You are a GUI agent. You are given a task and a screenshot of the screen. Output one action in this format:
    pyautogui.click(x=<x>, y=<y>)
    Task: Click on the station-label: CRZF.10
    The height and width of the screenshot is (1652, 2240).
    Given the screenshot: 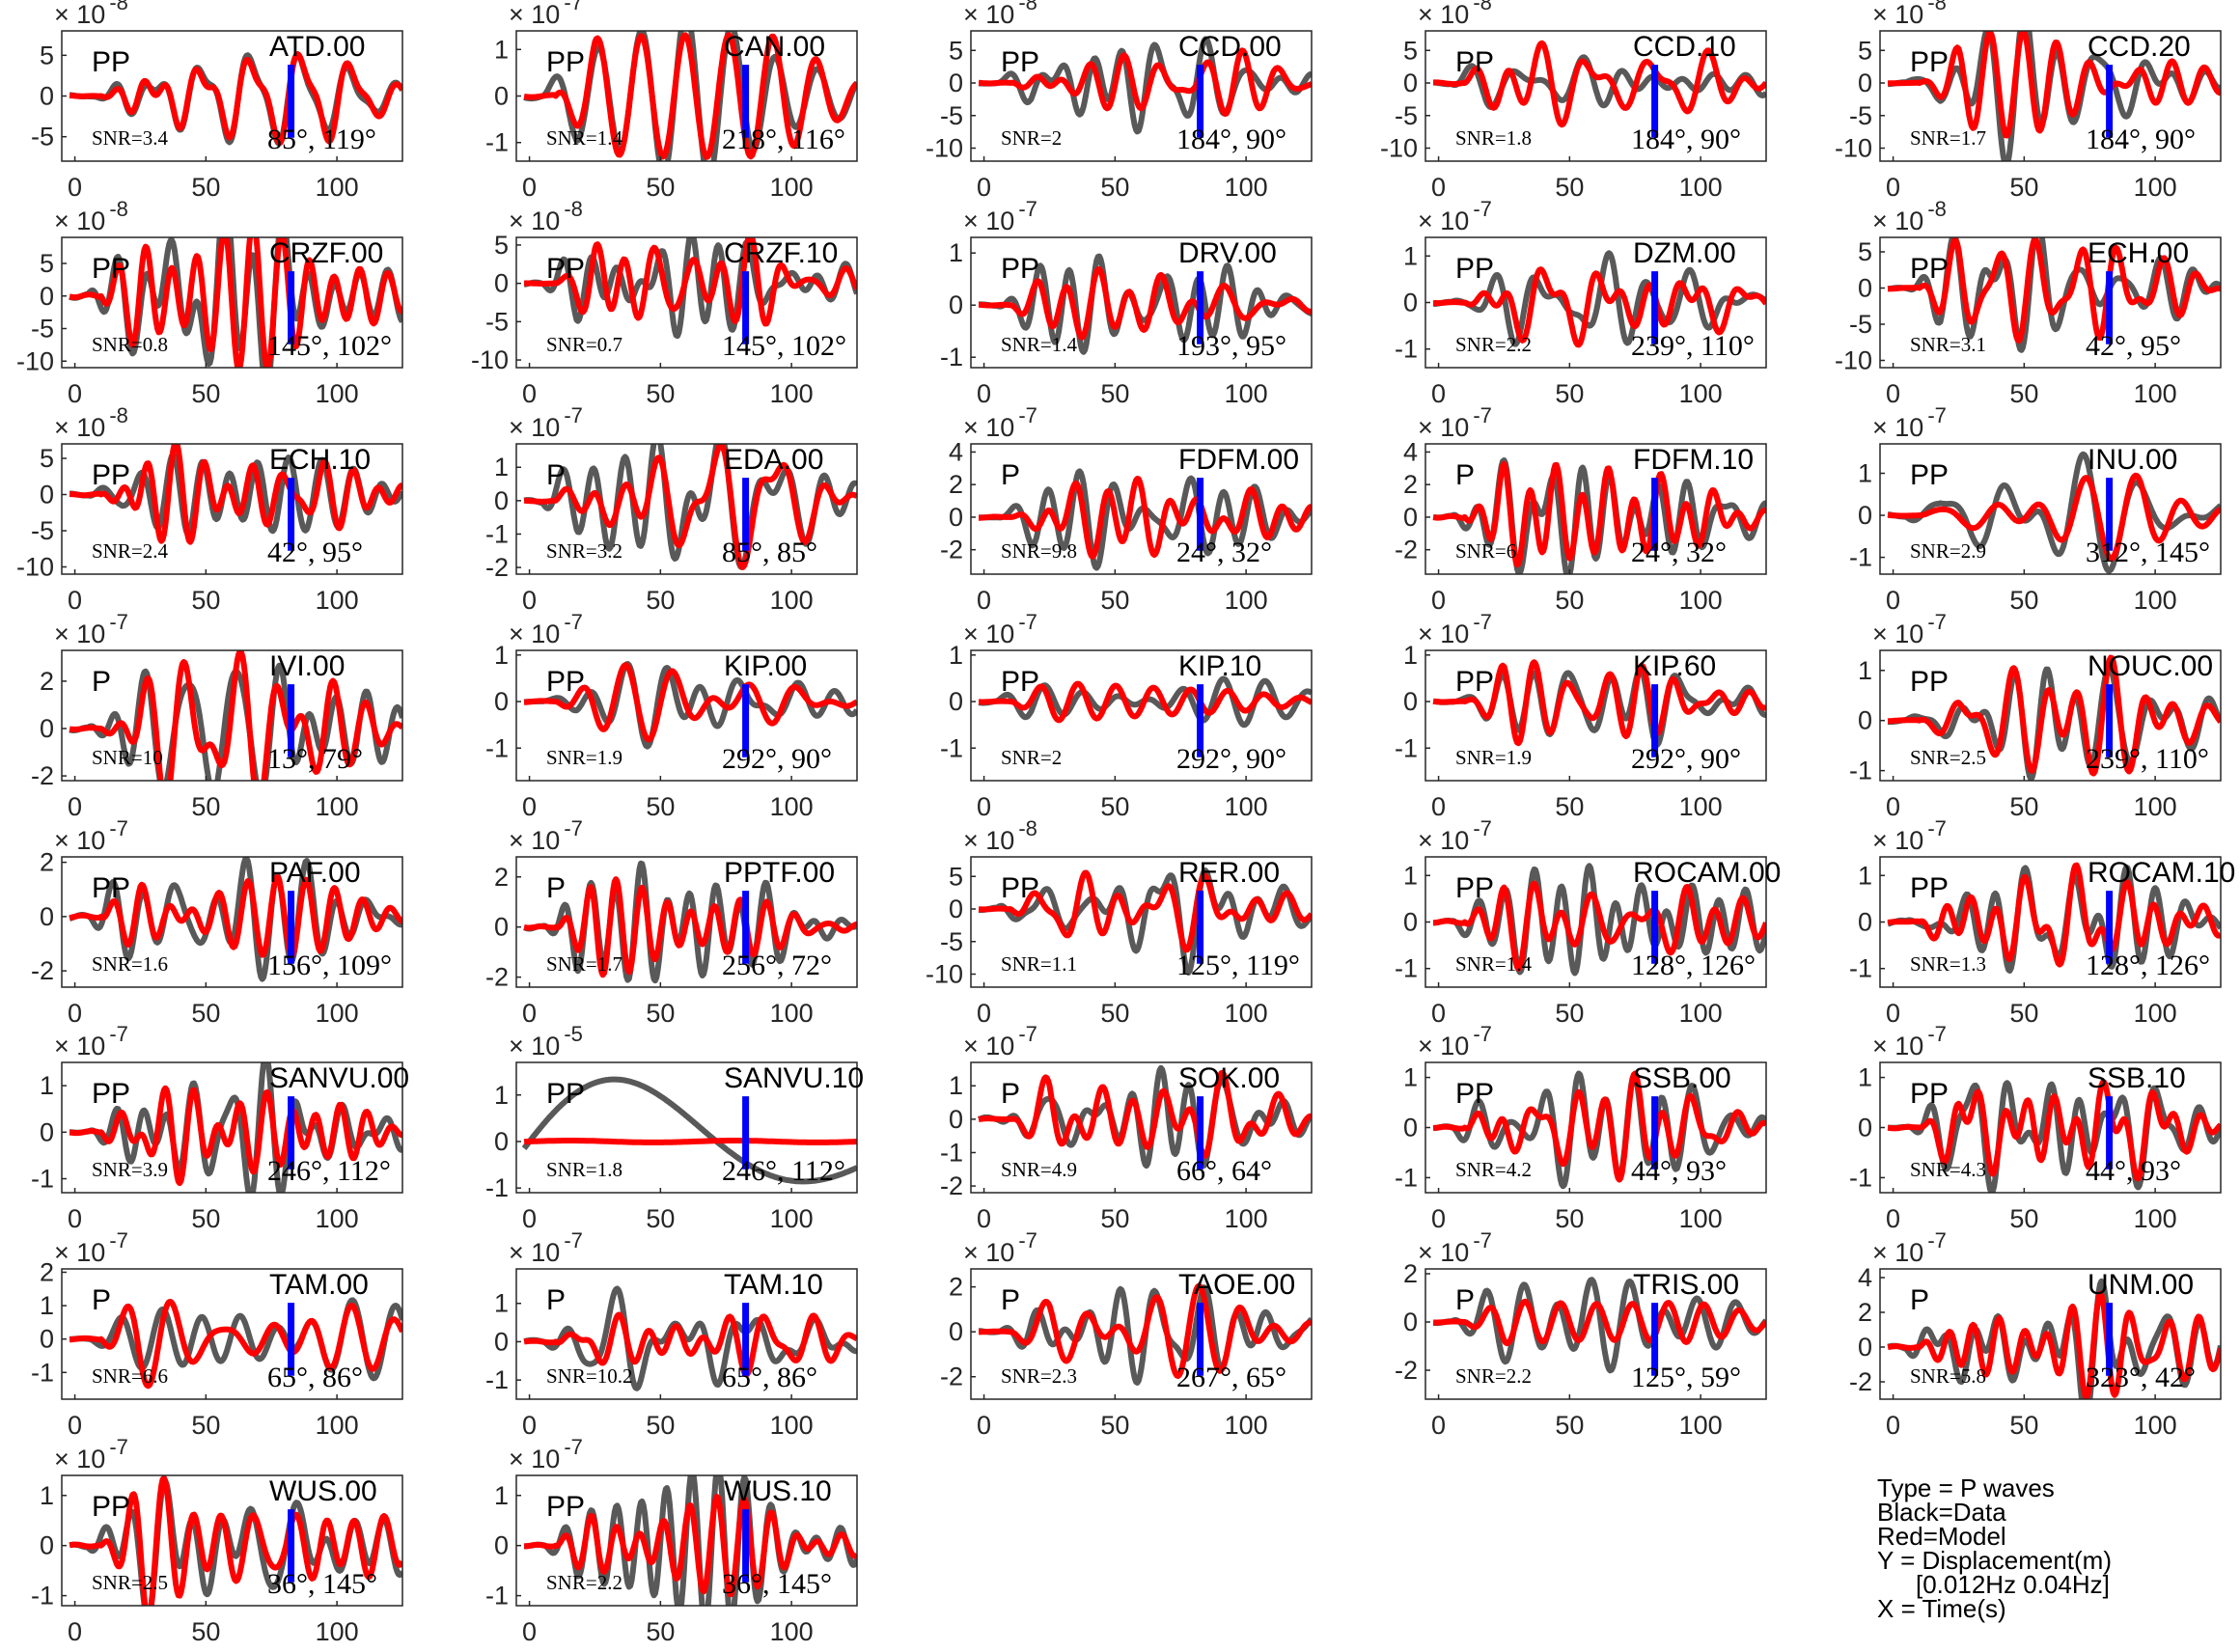 What is the action you would take?
    pyautogui.click(x=781, y=253)
    